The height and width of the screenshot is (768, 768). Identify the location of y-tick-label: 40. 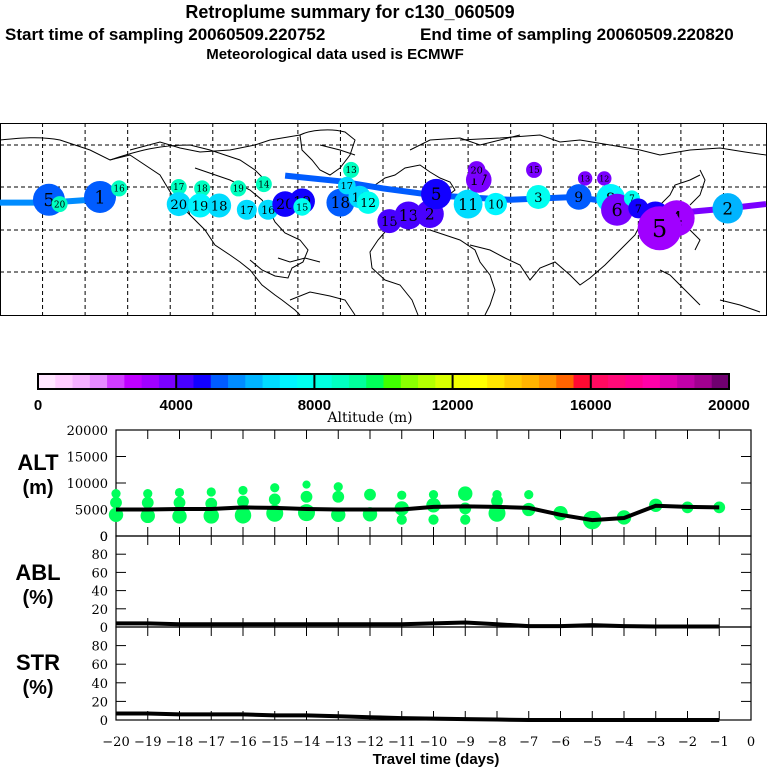
(99, 684).